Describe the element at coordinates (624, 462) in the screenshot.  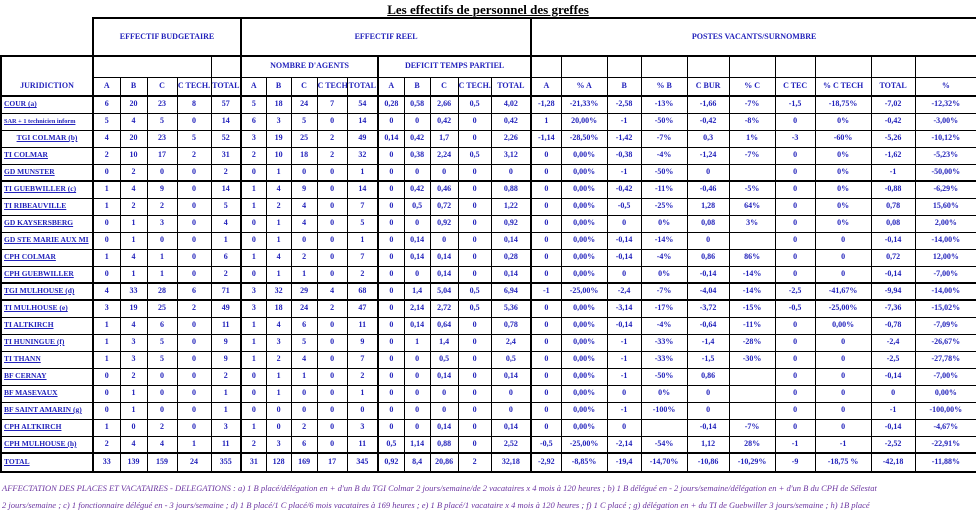
I see `value-cell: -19,4` at that location.